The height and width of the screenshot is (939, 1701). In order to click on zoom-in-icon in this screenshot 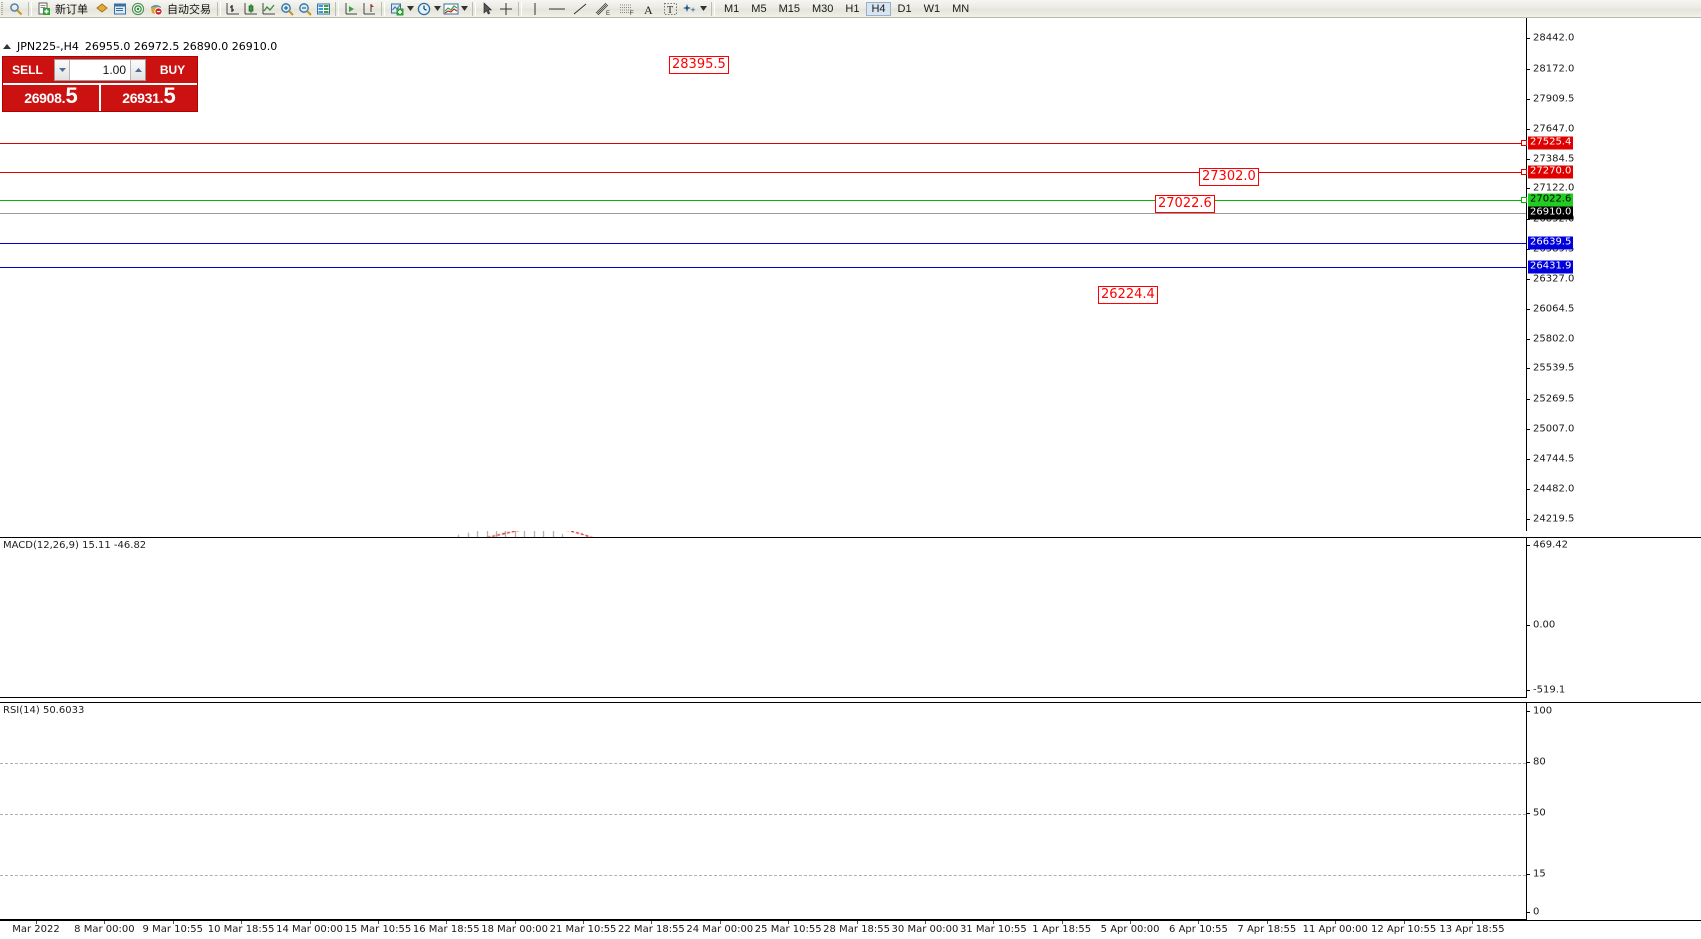, I will do `click(287, 9)`.